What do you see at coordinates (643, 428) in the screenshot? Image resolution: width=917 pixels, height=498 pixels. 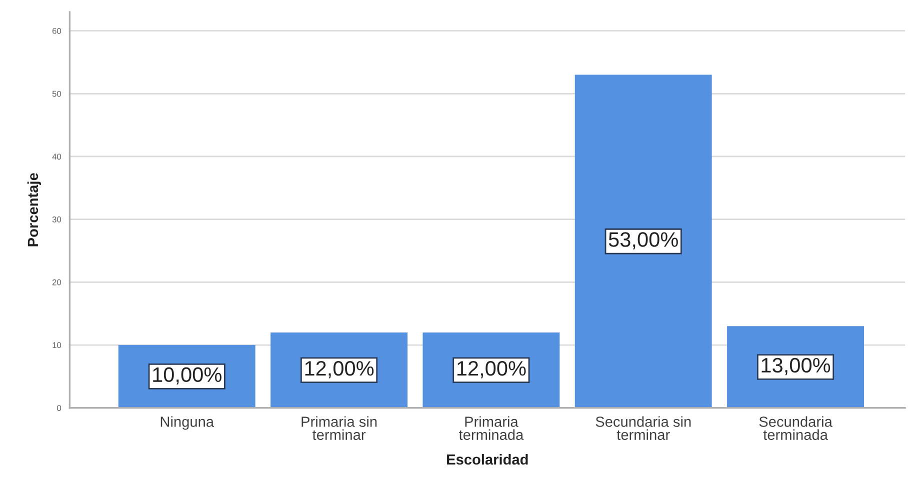 I see `x-tick-label: Secundaria sin terminar` at bounding box center [643, 428].